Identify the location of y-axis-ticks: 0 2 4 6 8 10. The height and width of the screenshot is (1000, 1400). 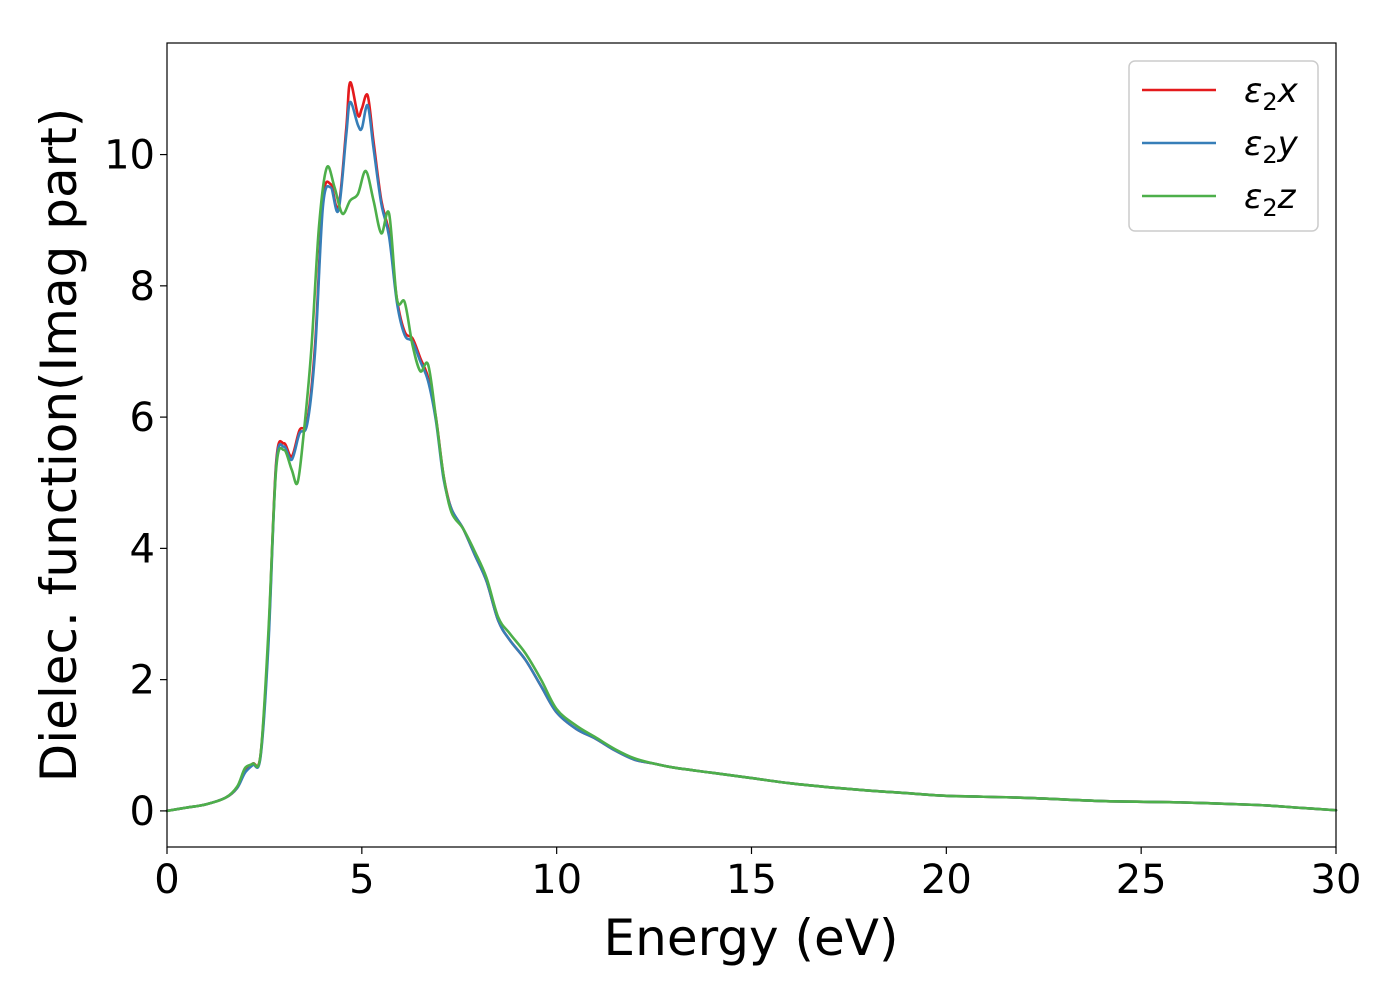
(135, 484).